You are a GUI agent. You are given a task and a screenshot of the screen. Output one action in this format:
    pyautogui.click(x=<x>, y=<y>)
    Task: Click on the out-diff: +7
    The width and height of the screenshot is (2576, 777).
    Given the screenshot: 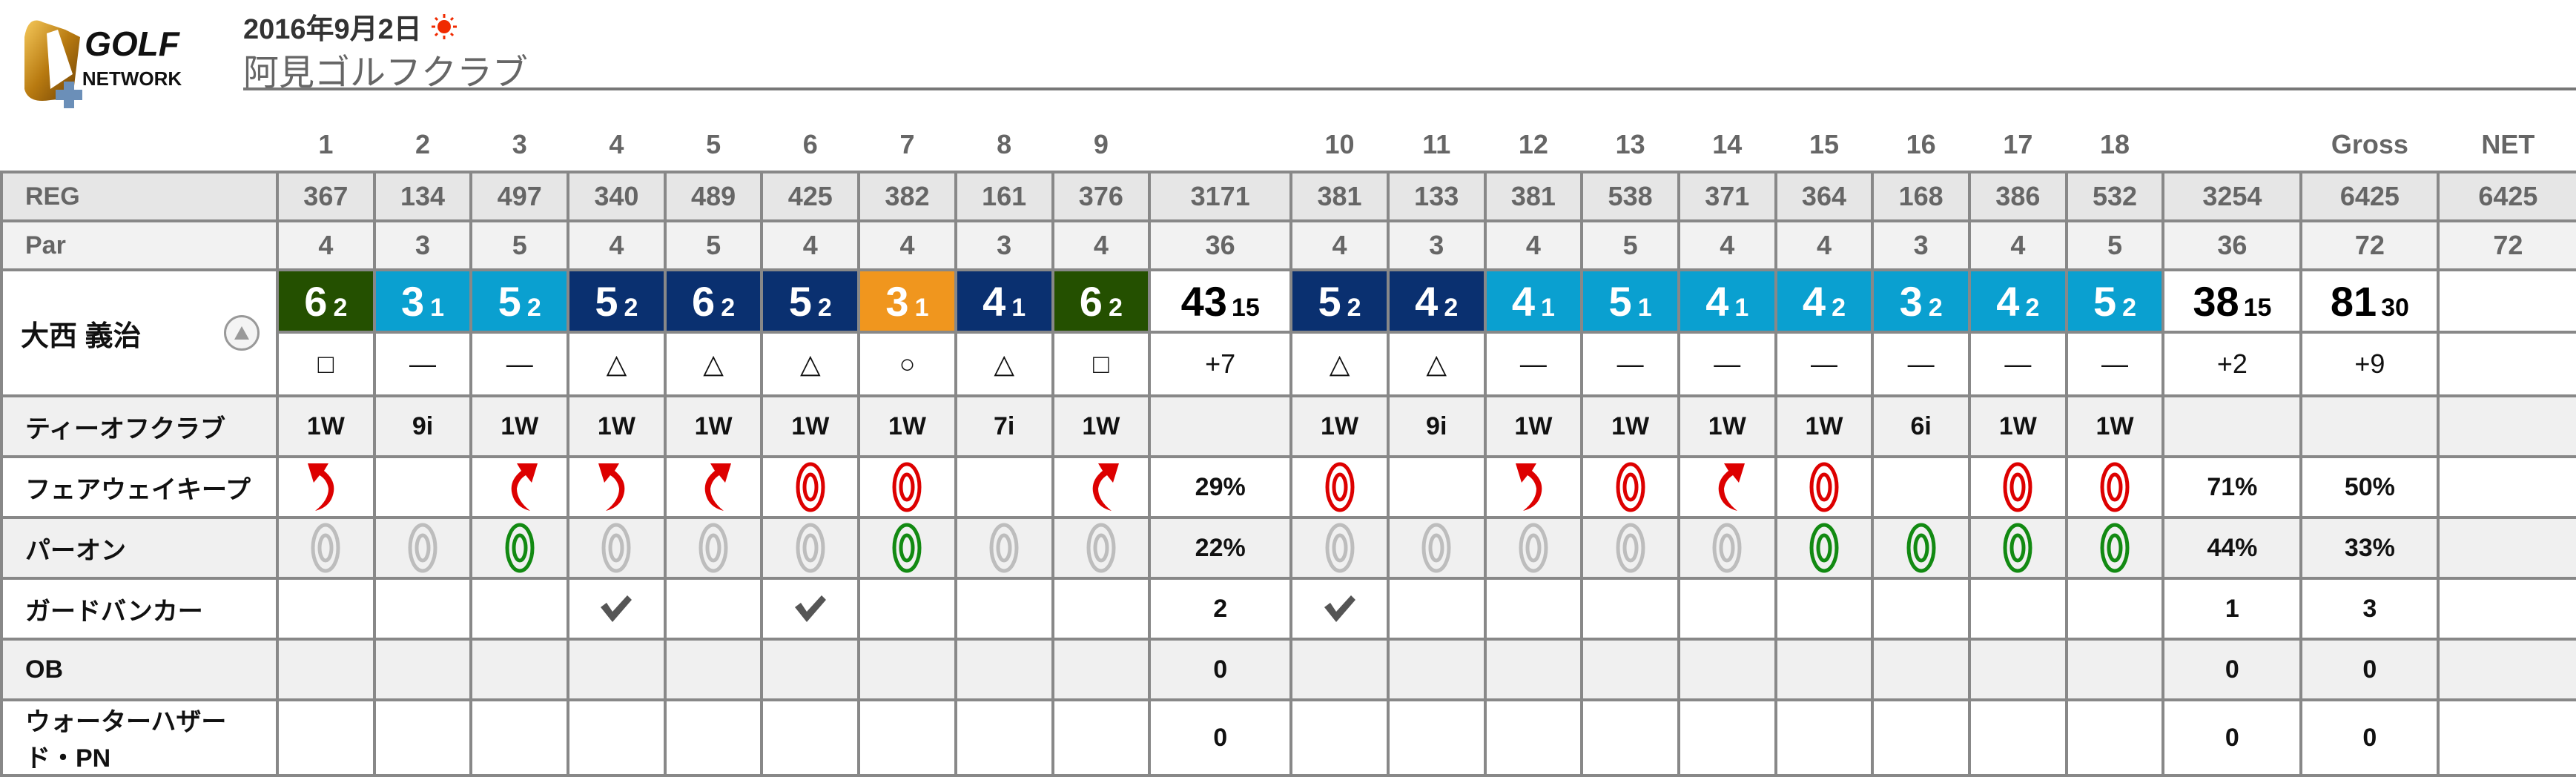 What is the action you would take?
    pyautogui.click(x=1220, y=364)
    